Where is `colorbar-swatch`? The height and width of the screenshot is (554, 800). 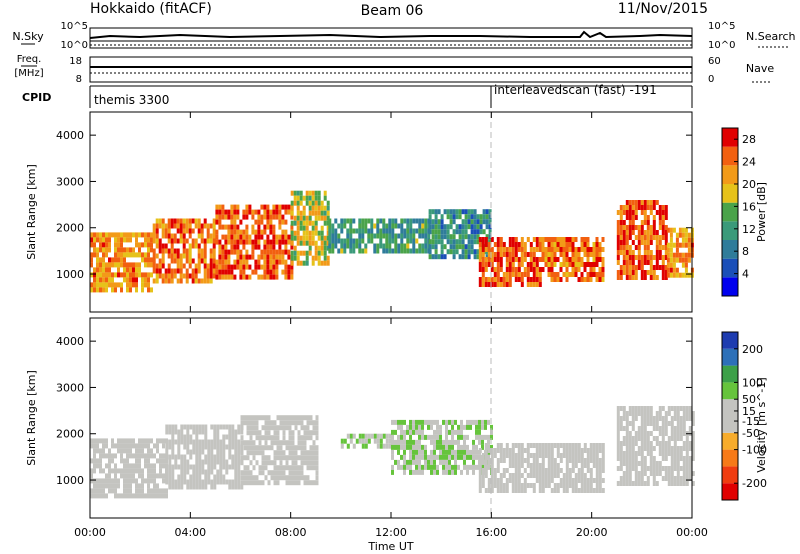
colorbar-swatch is located at coordinates (730, 156).